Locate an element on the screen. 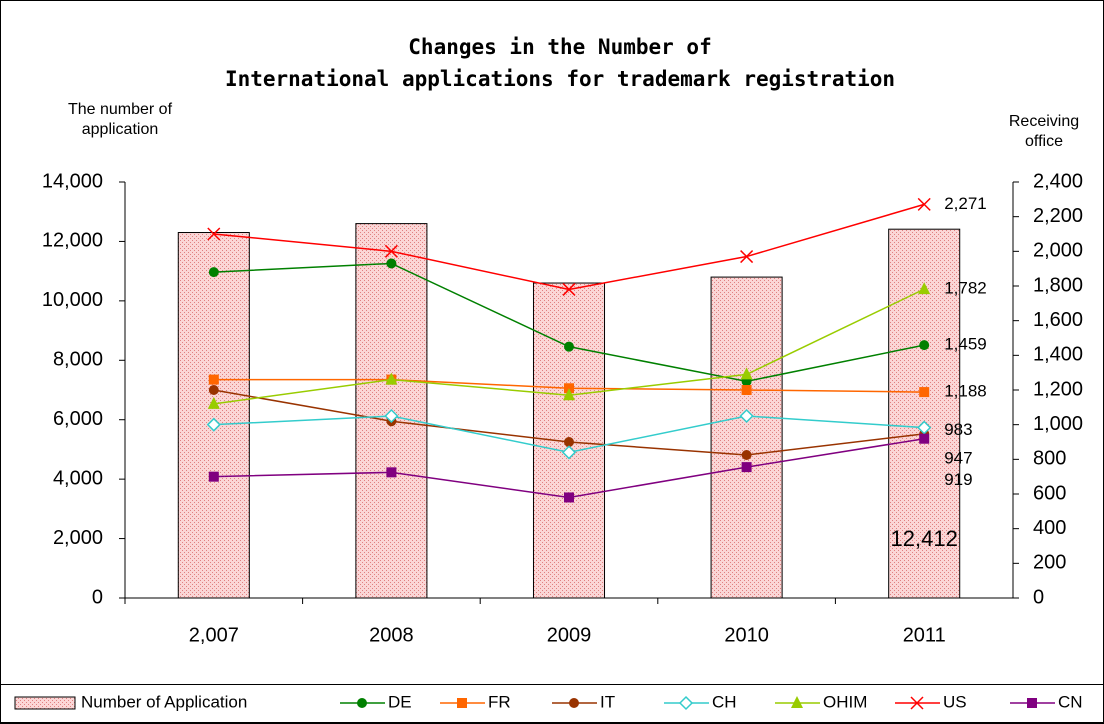  legend-label: DE is located at coordinates (400, 701).